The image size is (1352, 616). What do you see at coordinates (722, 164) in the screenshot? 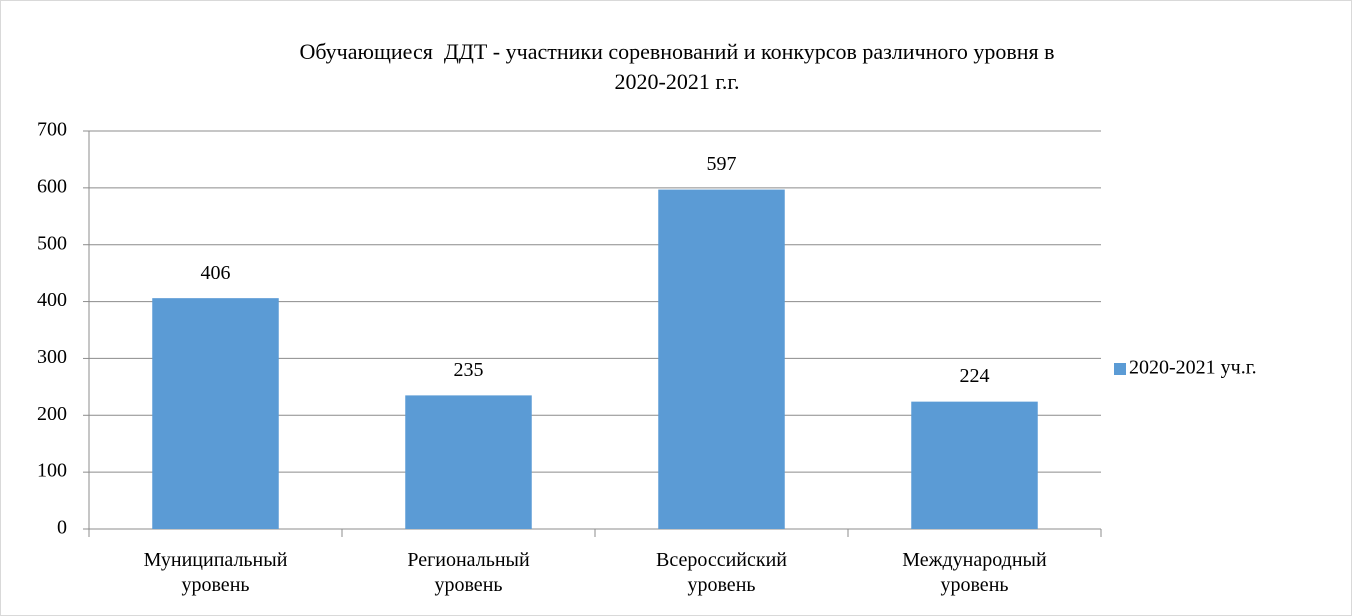
I see `data-label: 597` at bounding box center [722, 164].